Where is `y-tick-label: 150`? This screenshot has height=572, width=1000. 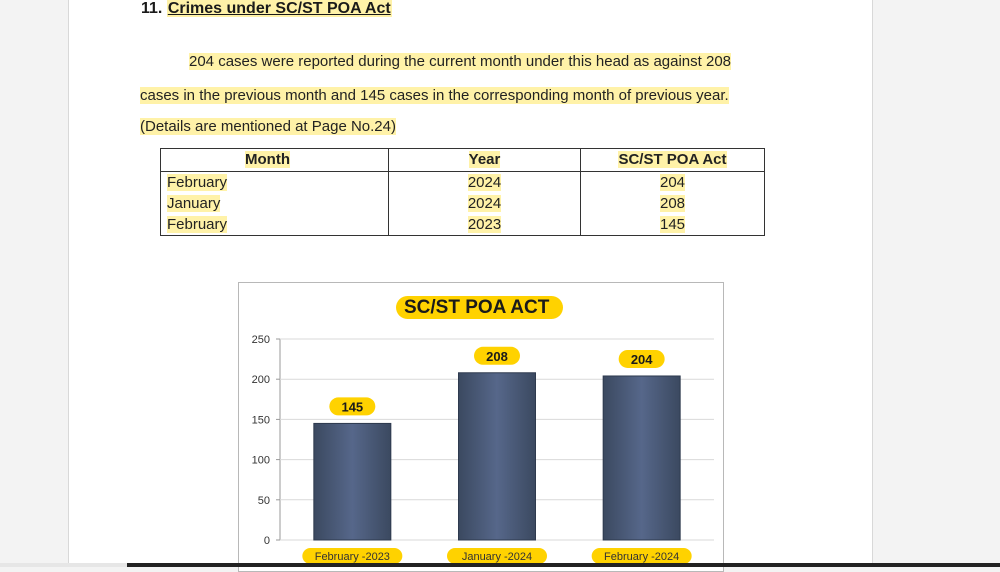 y-tick-label: 150 is located at coordinates (261, 420).